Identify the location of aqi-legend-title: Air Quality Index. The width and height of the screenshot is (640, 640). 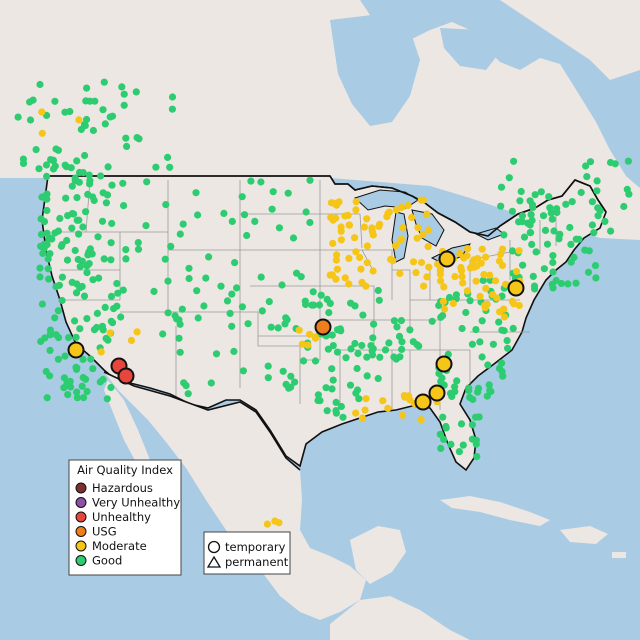
(125, 470).